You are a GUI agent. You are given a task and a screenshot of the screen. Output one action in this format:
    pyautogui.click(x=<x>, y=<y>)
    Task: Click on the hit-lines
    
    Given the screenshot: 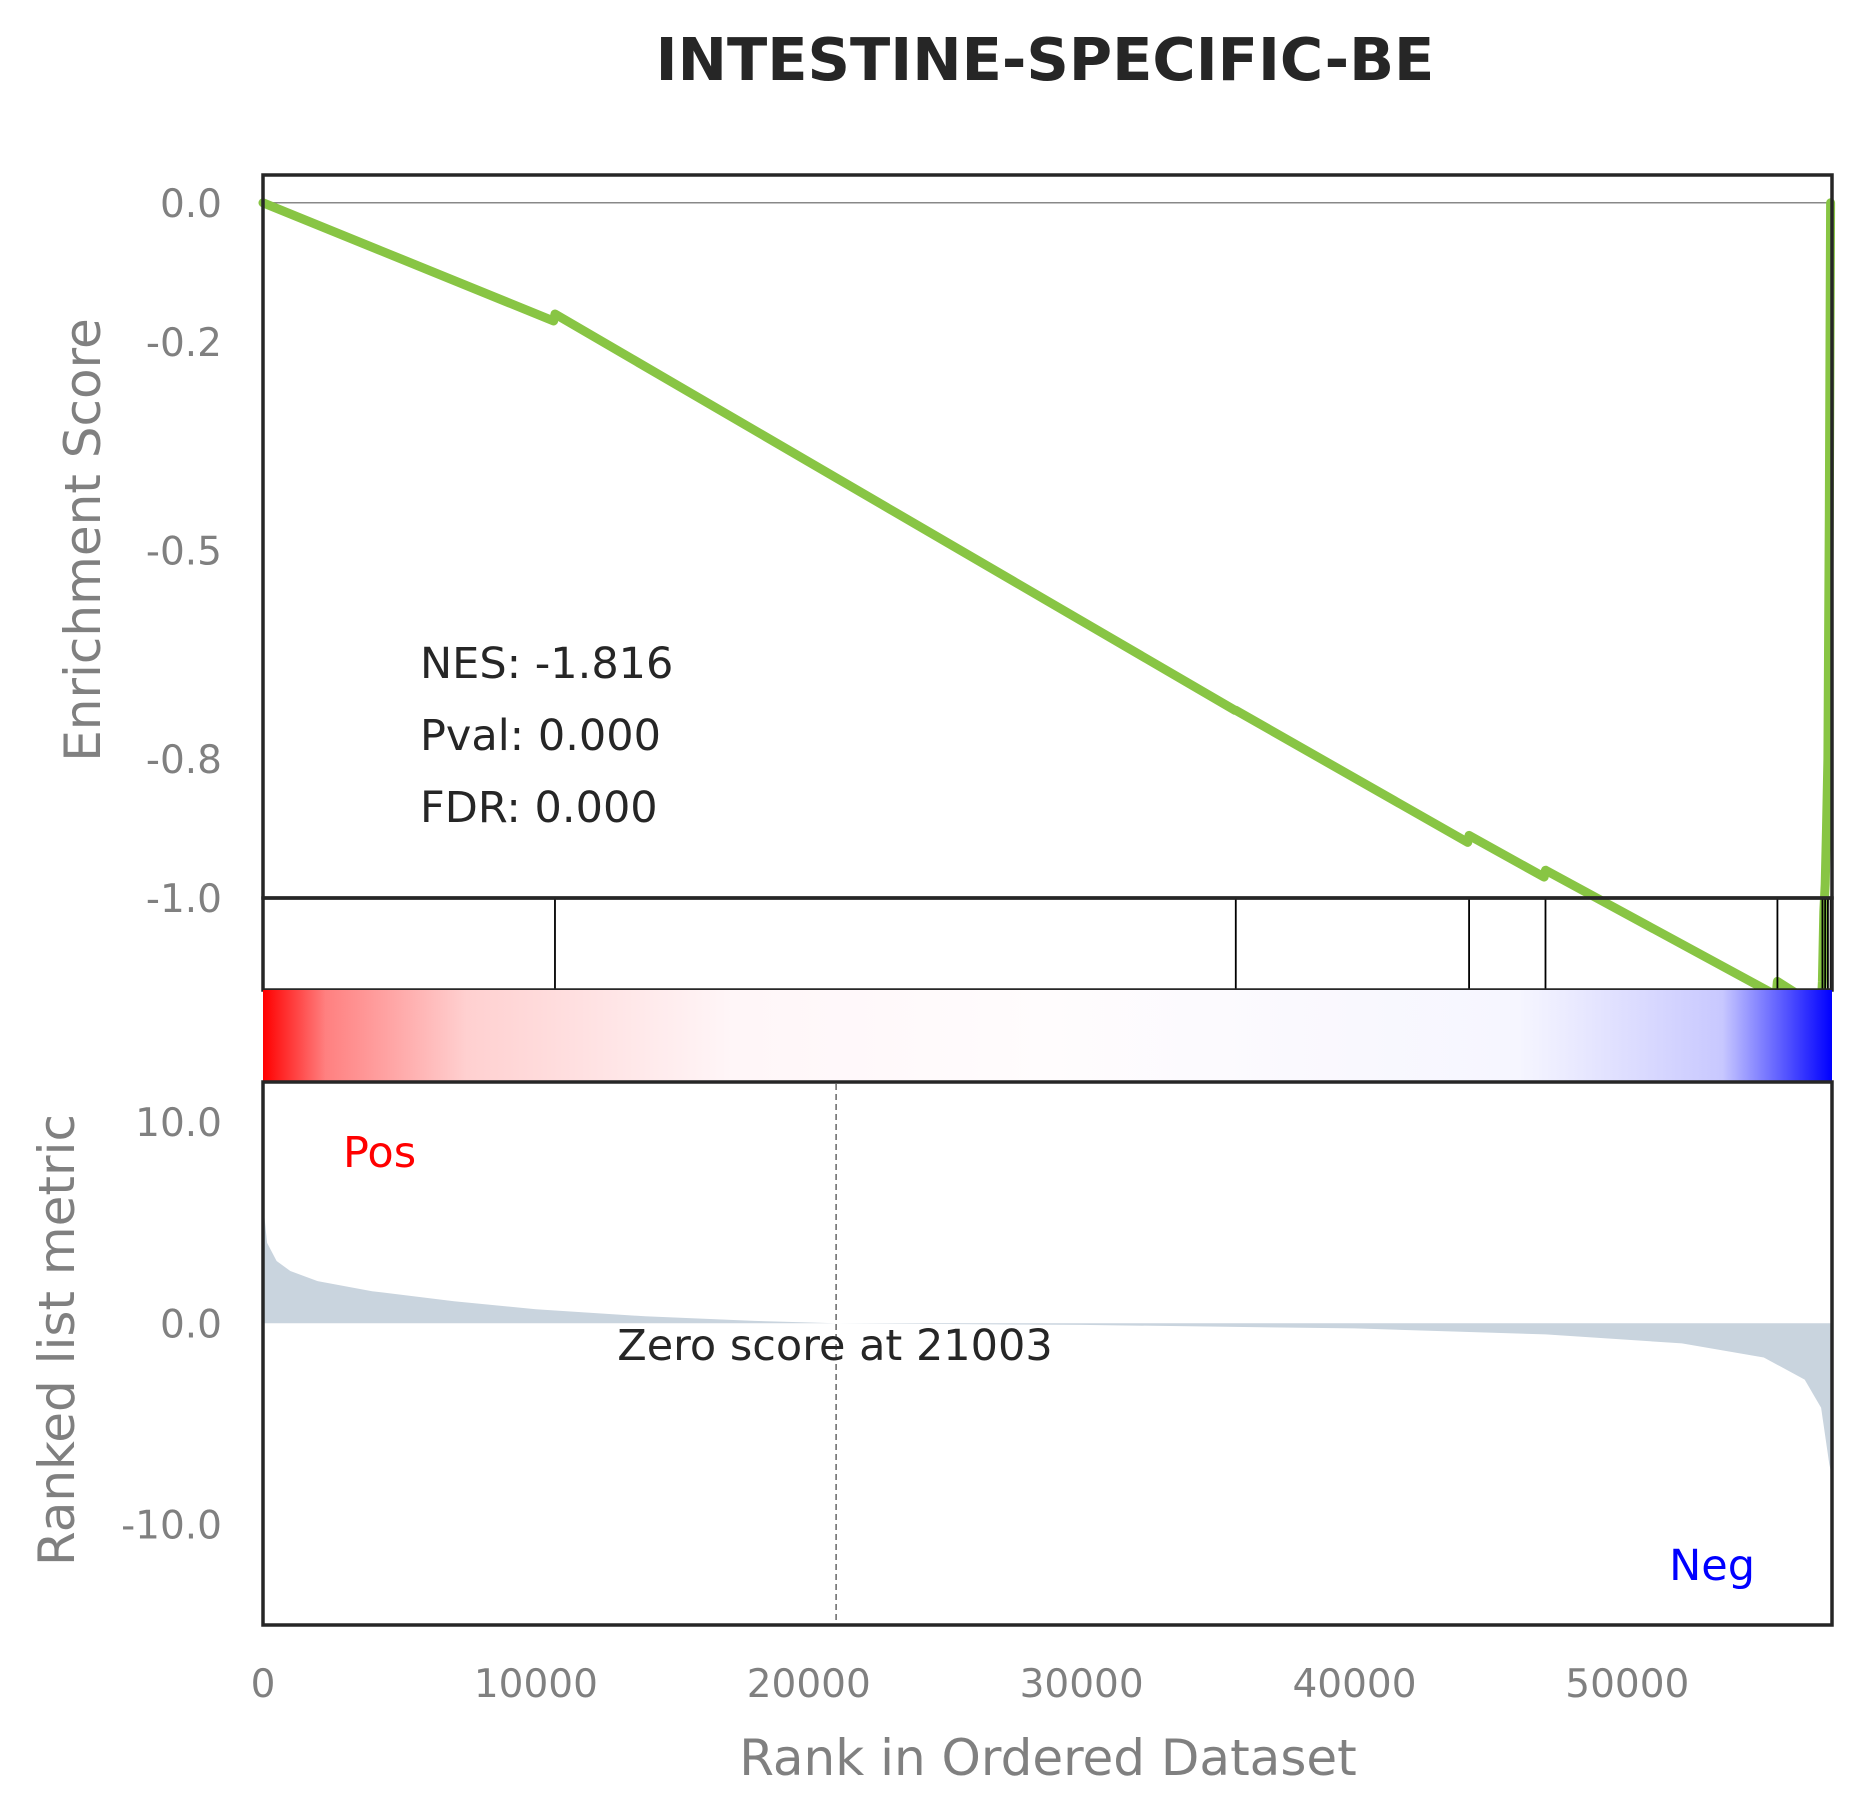 What is the action you would take?
    pyautogui.click(x=1193, y=944)
    